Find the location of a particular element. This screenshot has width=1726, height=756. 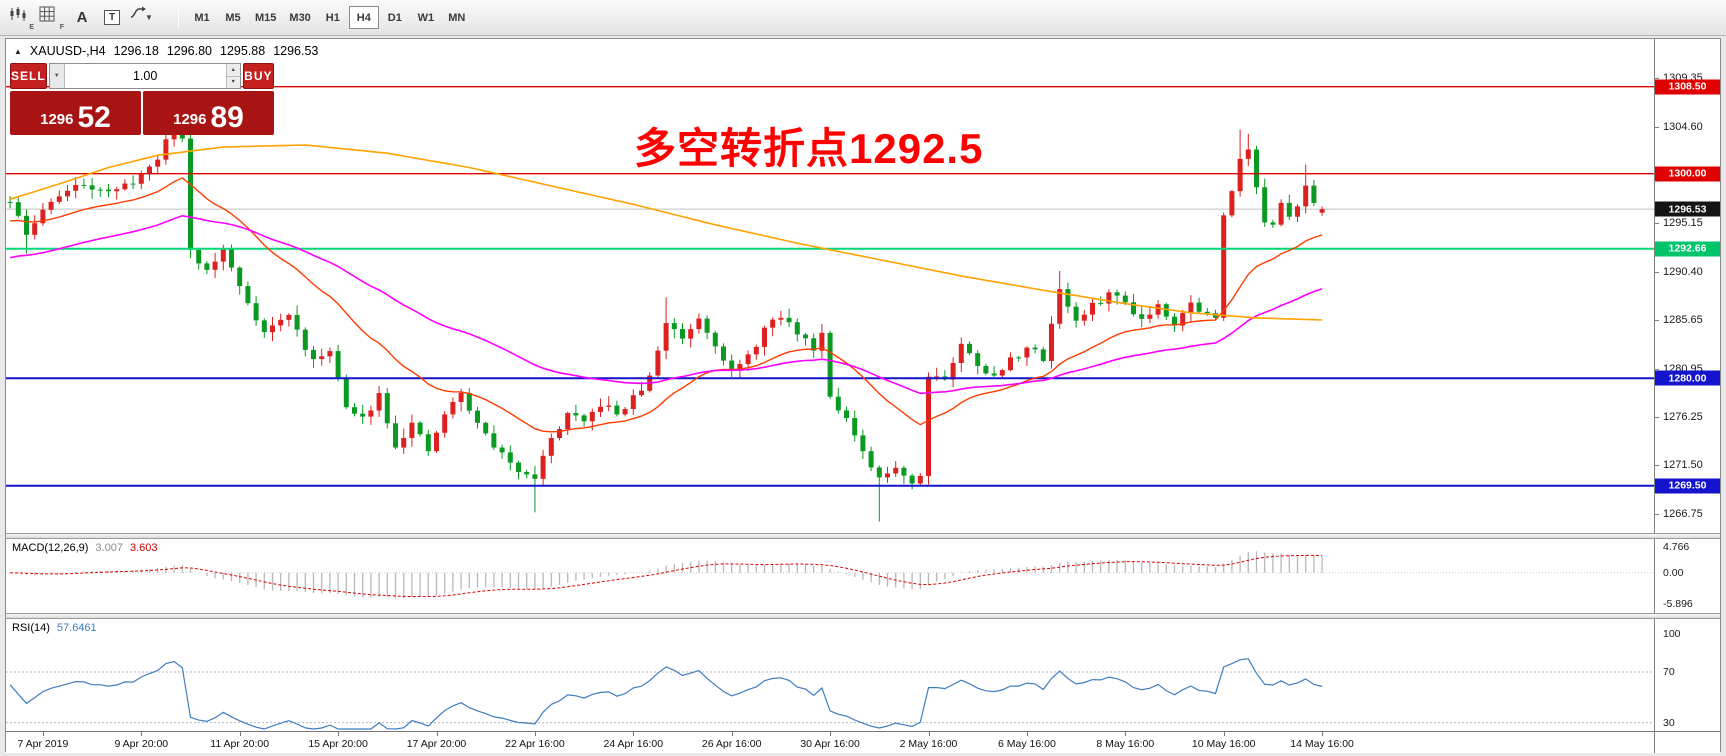

buy-price-pips: 89 is located at coordinates (227, 117).